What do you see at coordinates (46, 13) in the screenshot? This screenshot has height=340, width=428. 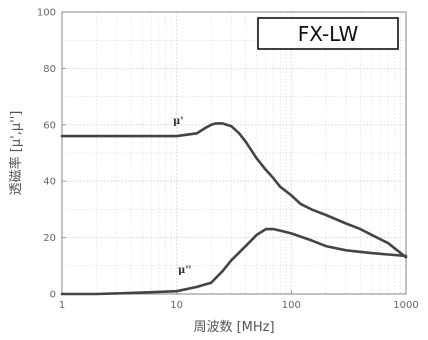 I see `y-tick-label: 100` at bounding box center [46, 13].